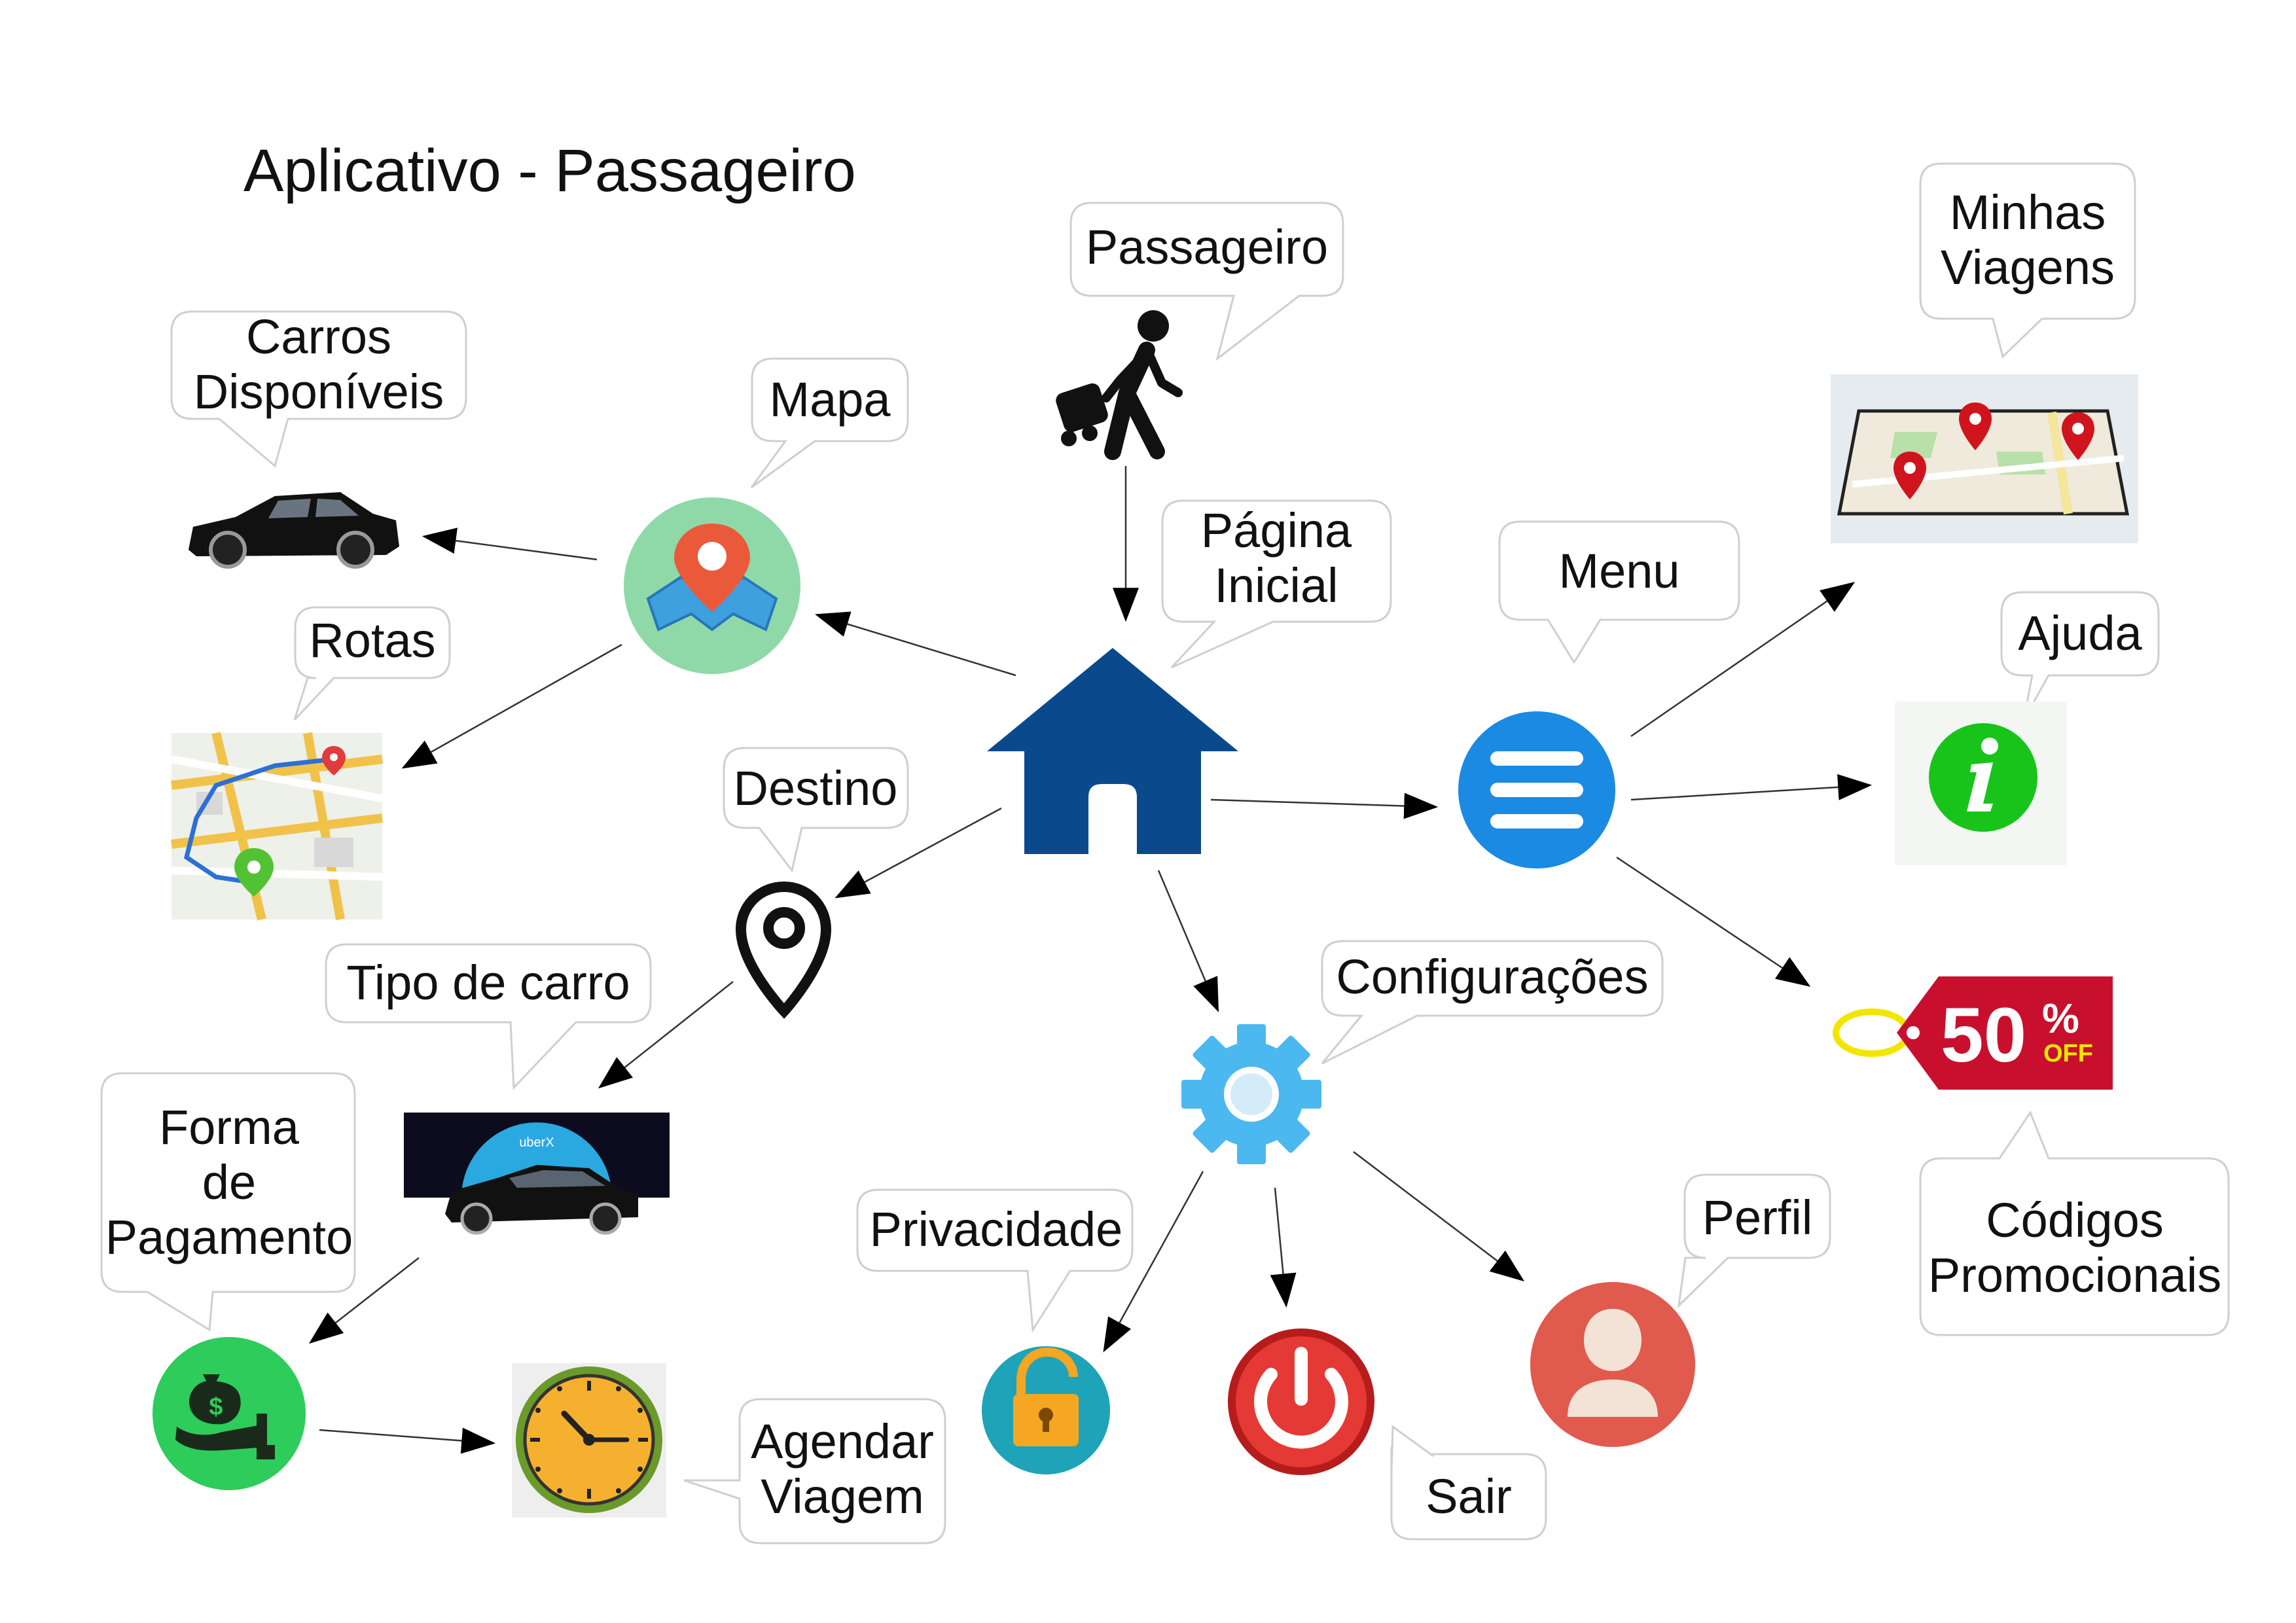 The image size is (2296, 1623). What do you see at coordinates (488, 1016) in the screenshot?
I see `bubble-tipo-de-carro` at bounding box center [488, 1016].